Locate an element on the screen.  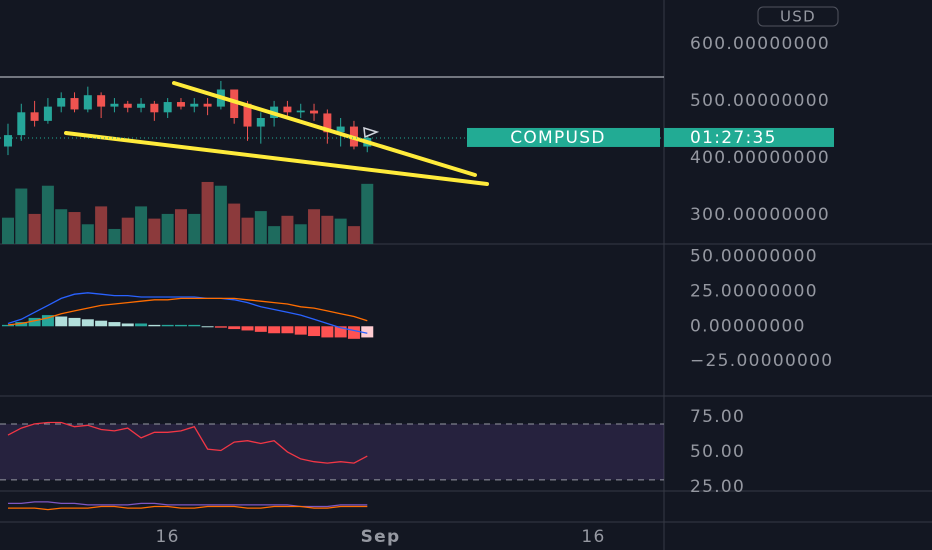
symbol-tag is located at coordinates (563, 137).